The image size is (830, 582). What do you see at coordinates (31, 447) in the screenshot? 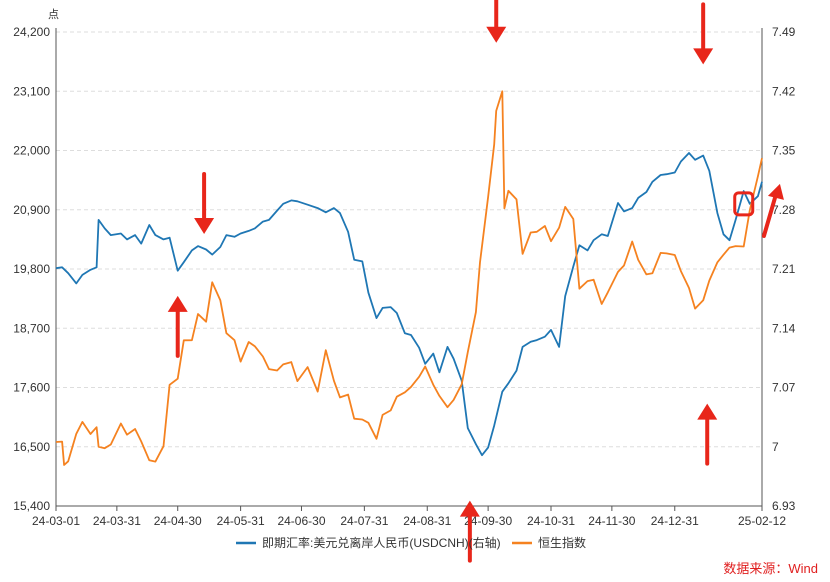
I see `y-left-tick-label: 16,500` at bounding box center [31, 447].